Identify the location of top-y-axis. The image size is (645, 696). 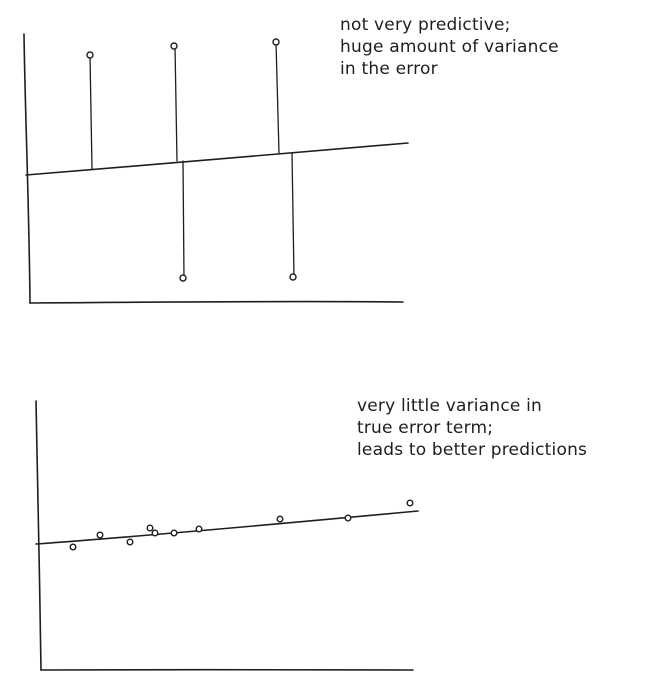
(27, 168).